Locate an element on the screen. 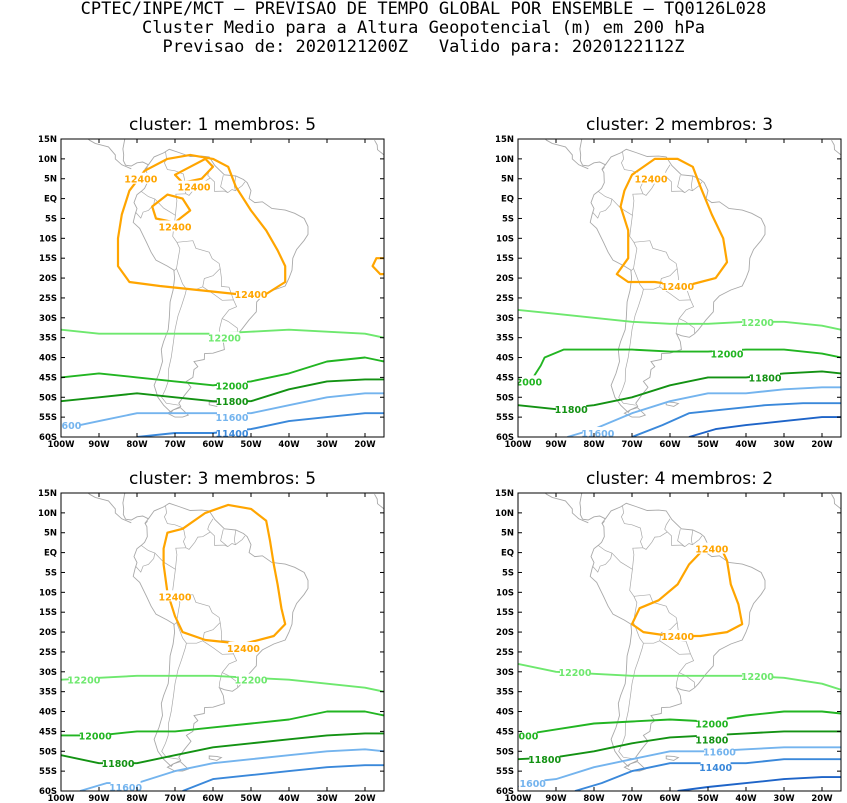  coastline-tierra-del-fuego is located at coordinates (635, 412).